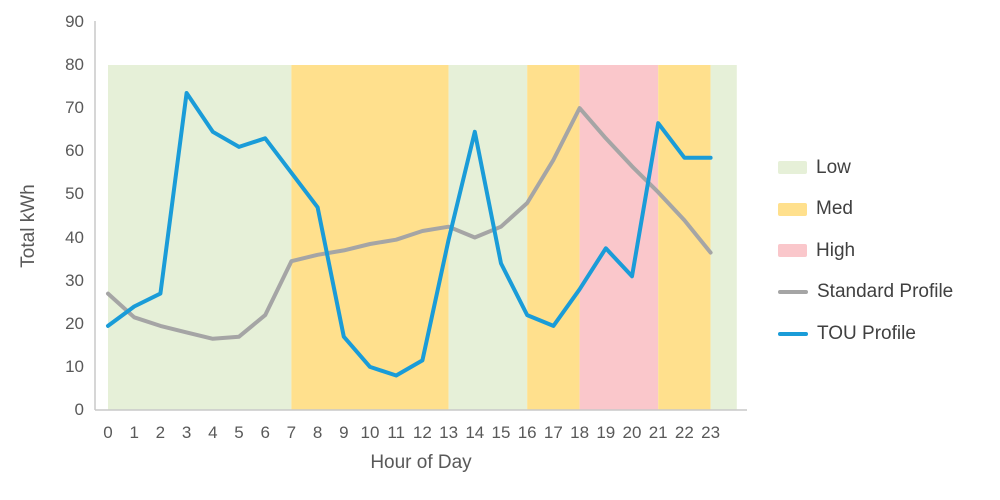  I want to click on x-tick-label: 20, so click(632, 432).